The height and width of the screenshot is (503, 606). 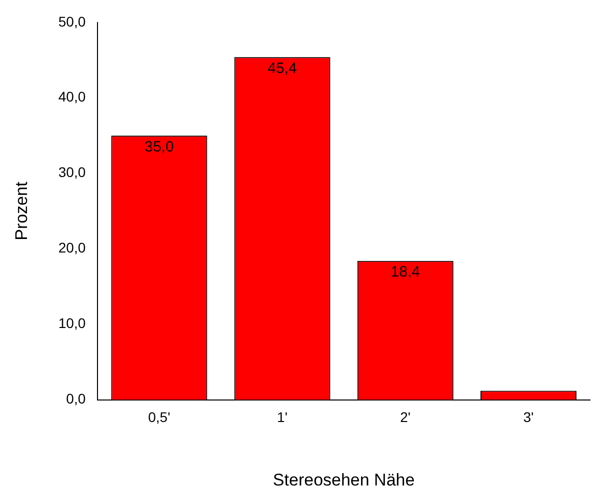 What do you see at coordinates (21, 211) in the screenshot?
I see `y-axis-title: Prozent` at bounding box center [21, 211].